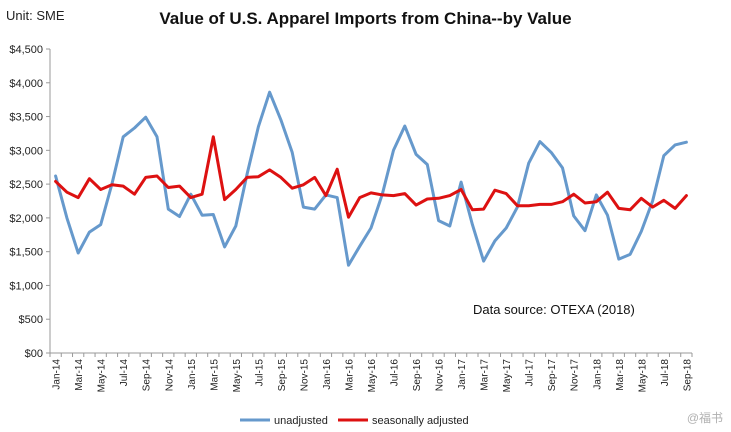  I want to click on watermark: @福书, so click(704, 418).